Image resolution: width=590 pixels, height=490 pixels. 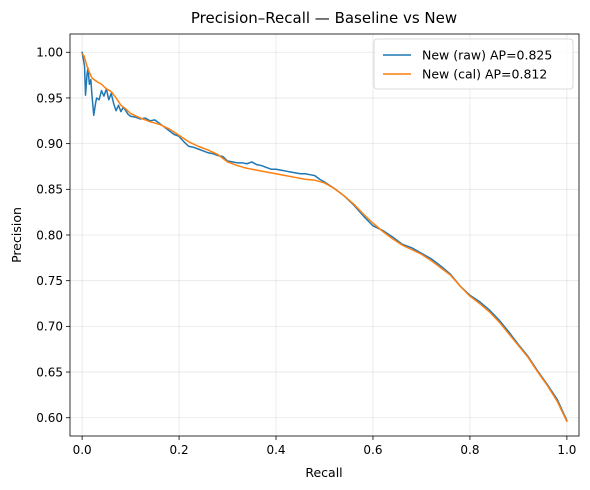 What do you see at coordinates (16, 235) in the screenshot?
I see `y-axis-label: Precision` at bounding box center [16, 235].